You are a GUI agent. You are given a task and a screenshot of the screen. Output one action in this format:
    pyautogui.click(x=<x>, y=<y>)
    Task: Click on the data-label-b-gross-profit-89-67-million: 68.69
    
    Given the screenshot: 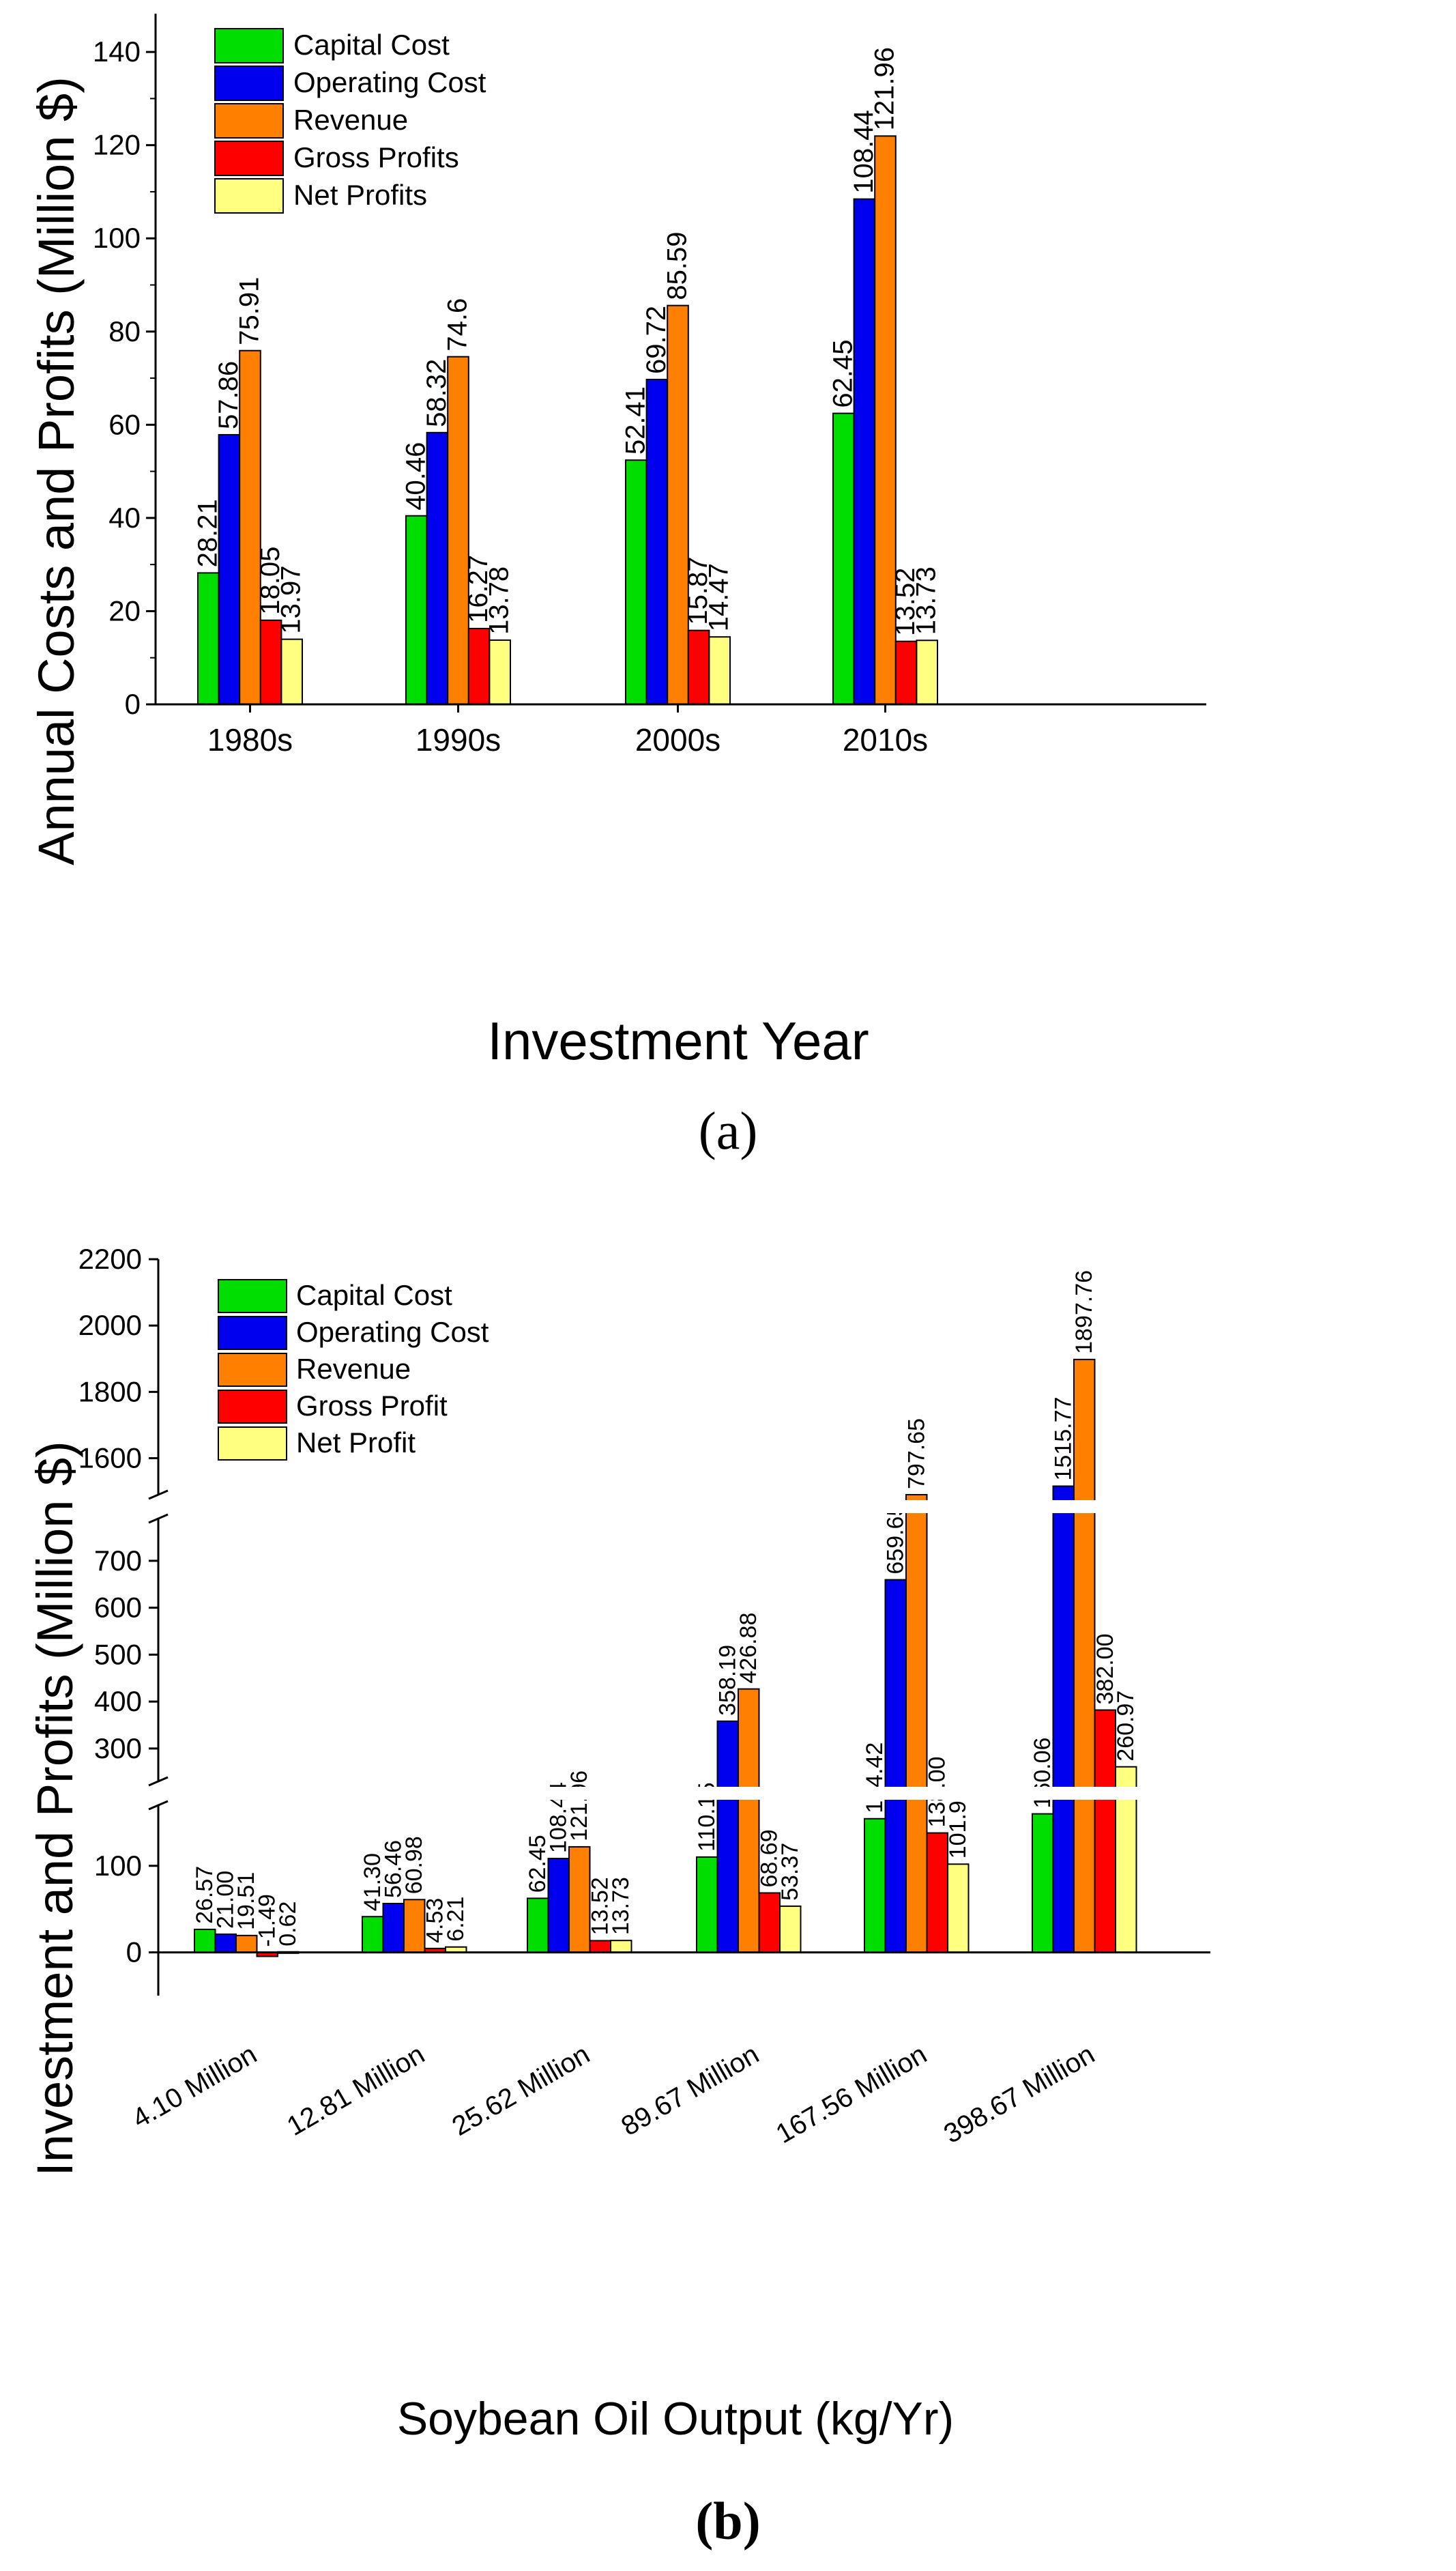 What is the action you would take?
    pyautogui.click(x=770, y=1858)
    